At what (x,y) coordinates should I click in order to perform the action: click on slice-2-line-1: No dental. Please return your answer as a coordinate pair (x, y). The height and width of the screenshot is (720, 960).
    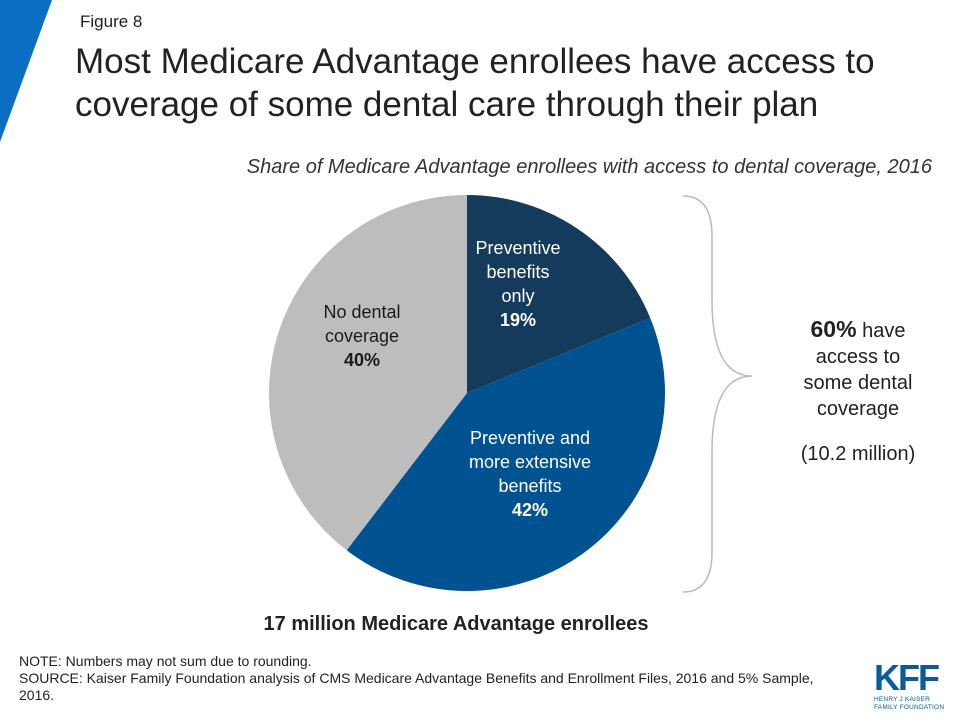
    Looking at the image, I should click on (362, 312).